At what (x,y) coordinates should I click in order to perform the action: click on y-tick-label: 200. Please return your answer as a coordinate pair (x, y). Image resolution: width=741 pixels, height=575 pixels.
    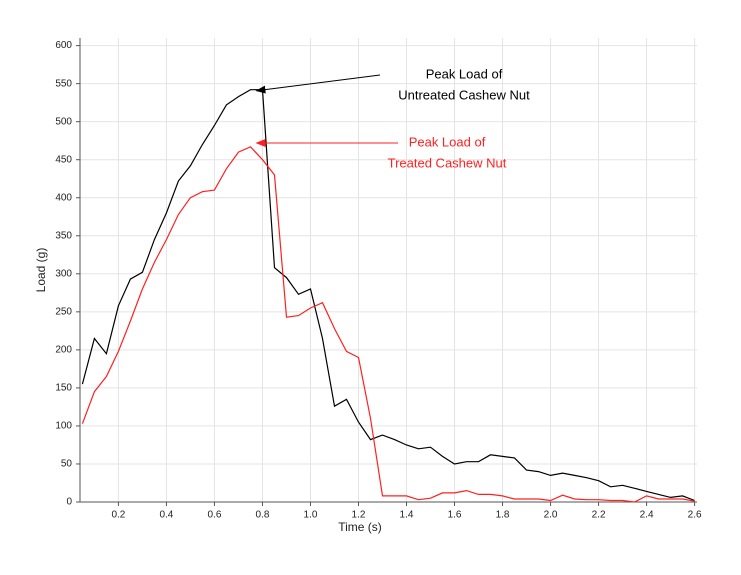
    Looking at the image, I should click on (63, 350).